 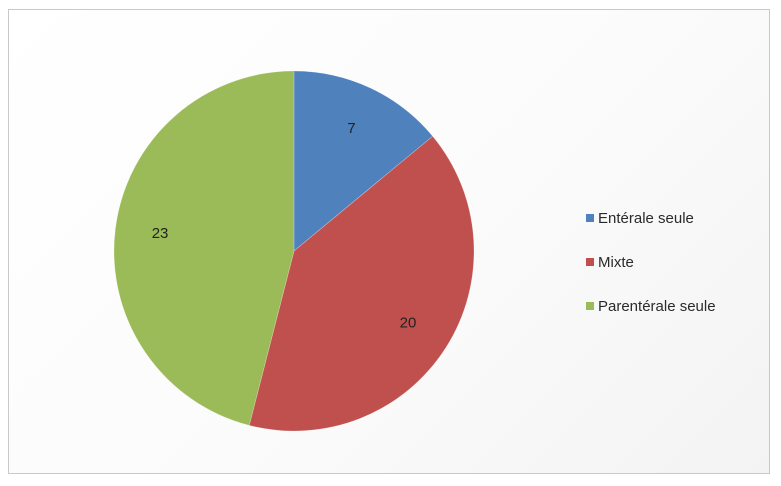 I want to click on legend: Entérale seule Mixte Parentérale seule, so click(x=681, y=262).